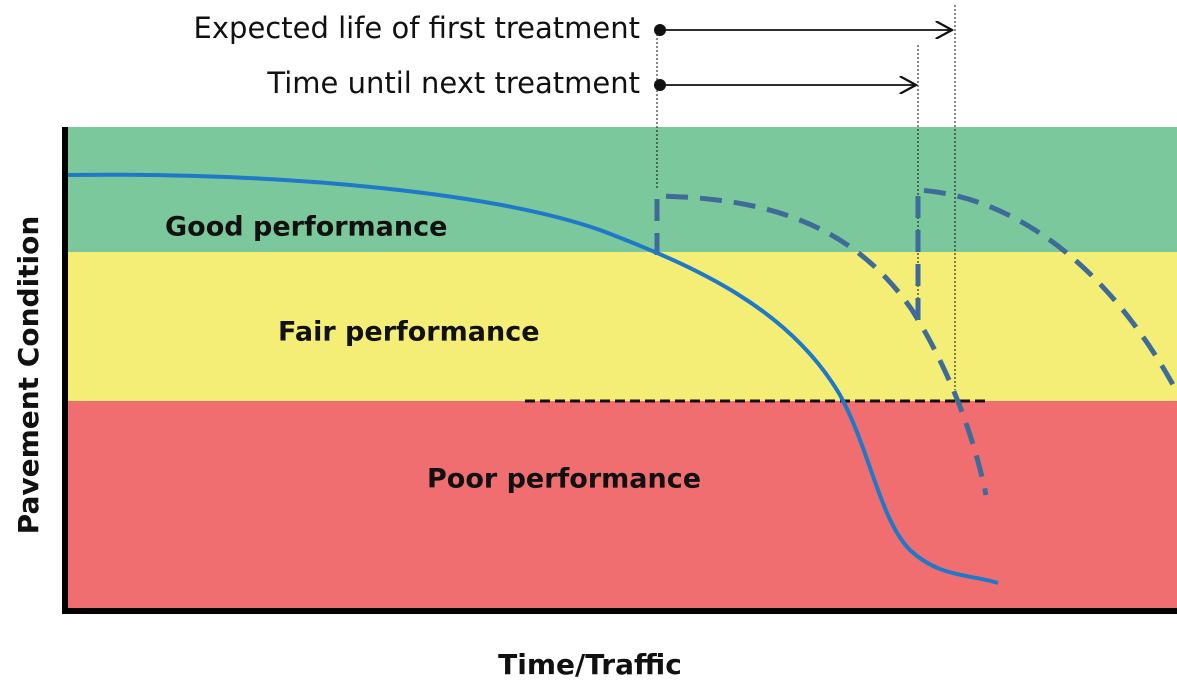  Describe the element at coordinates (306, 227) in the screenshot. I see `band-label: Good performance` at that location.